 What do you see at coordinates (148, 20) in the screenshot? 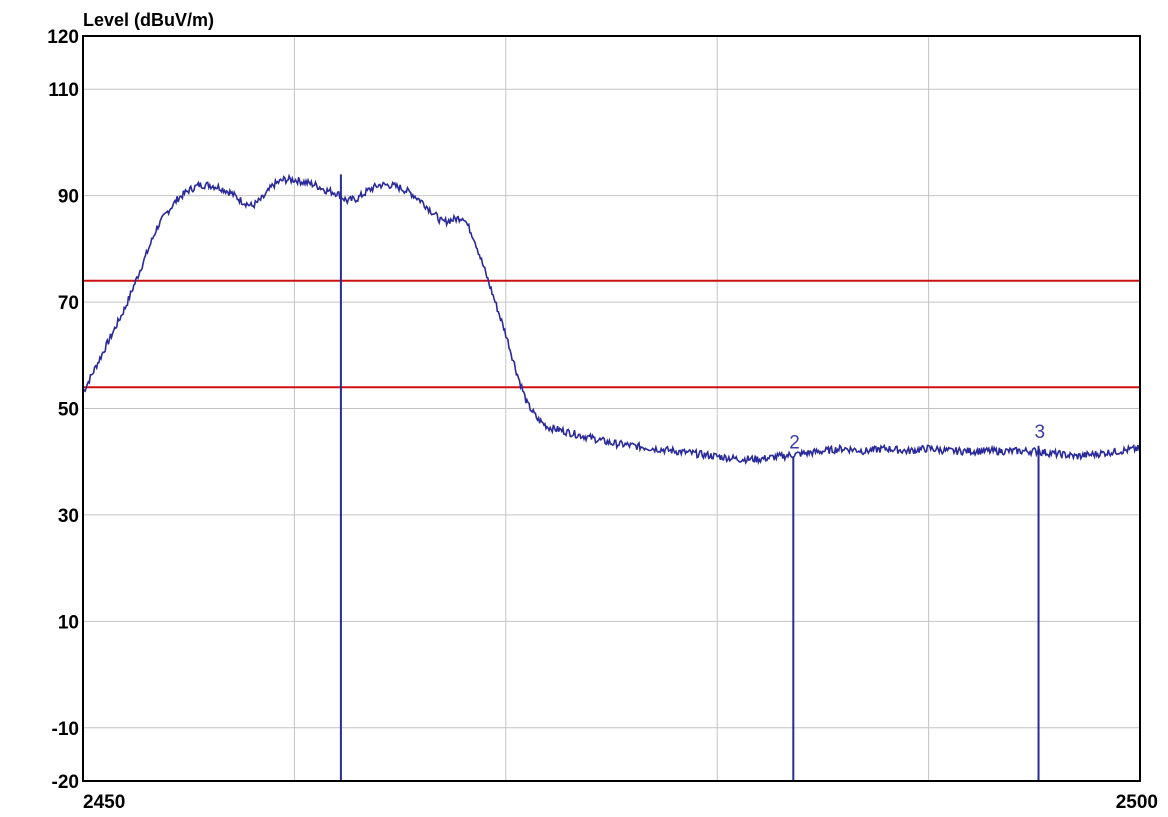
I see `y-axis-label: Level (dBuV/m)` at bounding box center [148, 20].